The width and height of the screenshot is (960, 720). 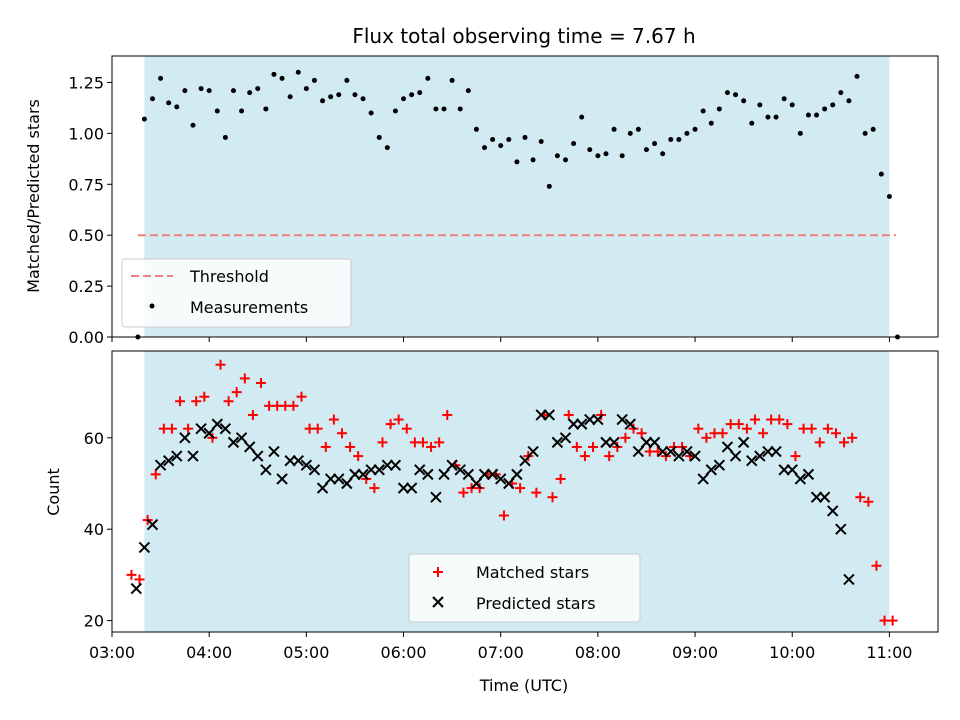 What do you see at coordinates (792, 652) in the screenshot?
I see `x-tick-label: 10:00` at bounding box center [792, 652].